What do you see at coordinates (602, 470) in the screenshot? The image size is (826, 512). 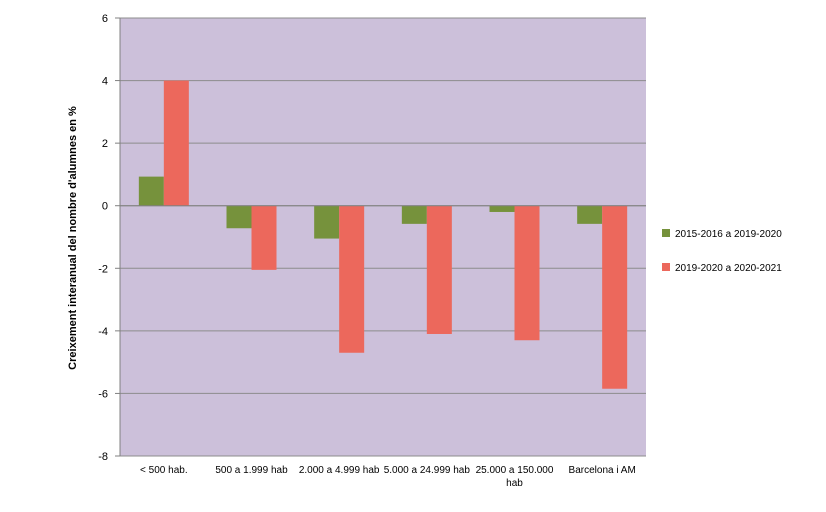 I see `x-category-label: Barcelona i AM` at bounding box center [602, 470].